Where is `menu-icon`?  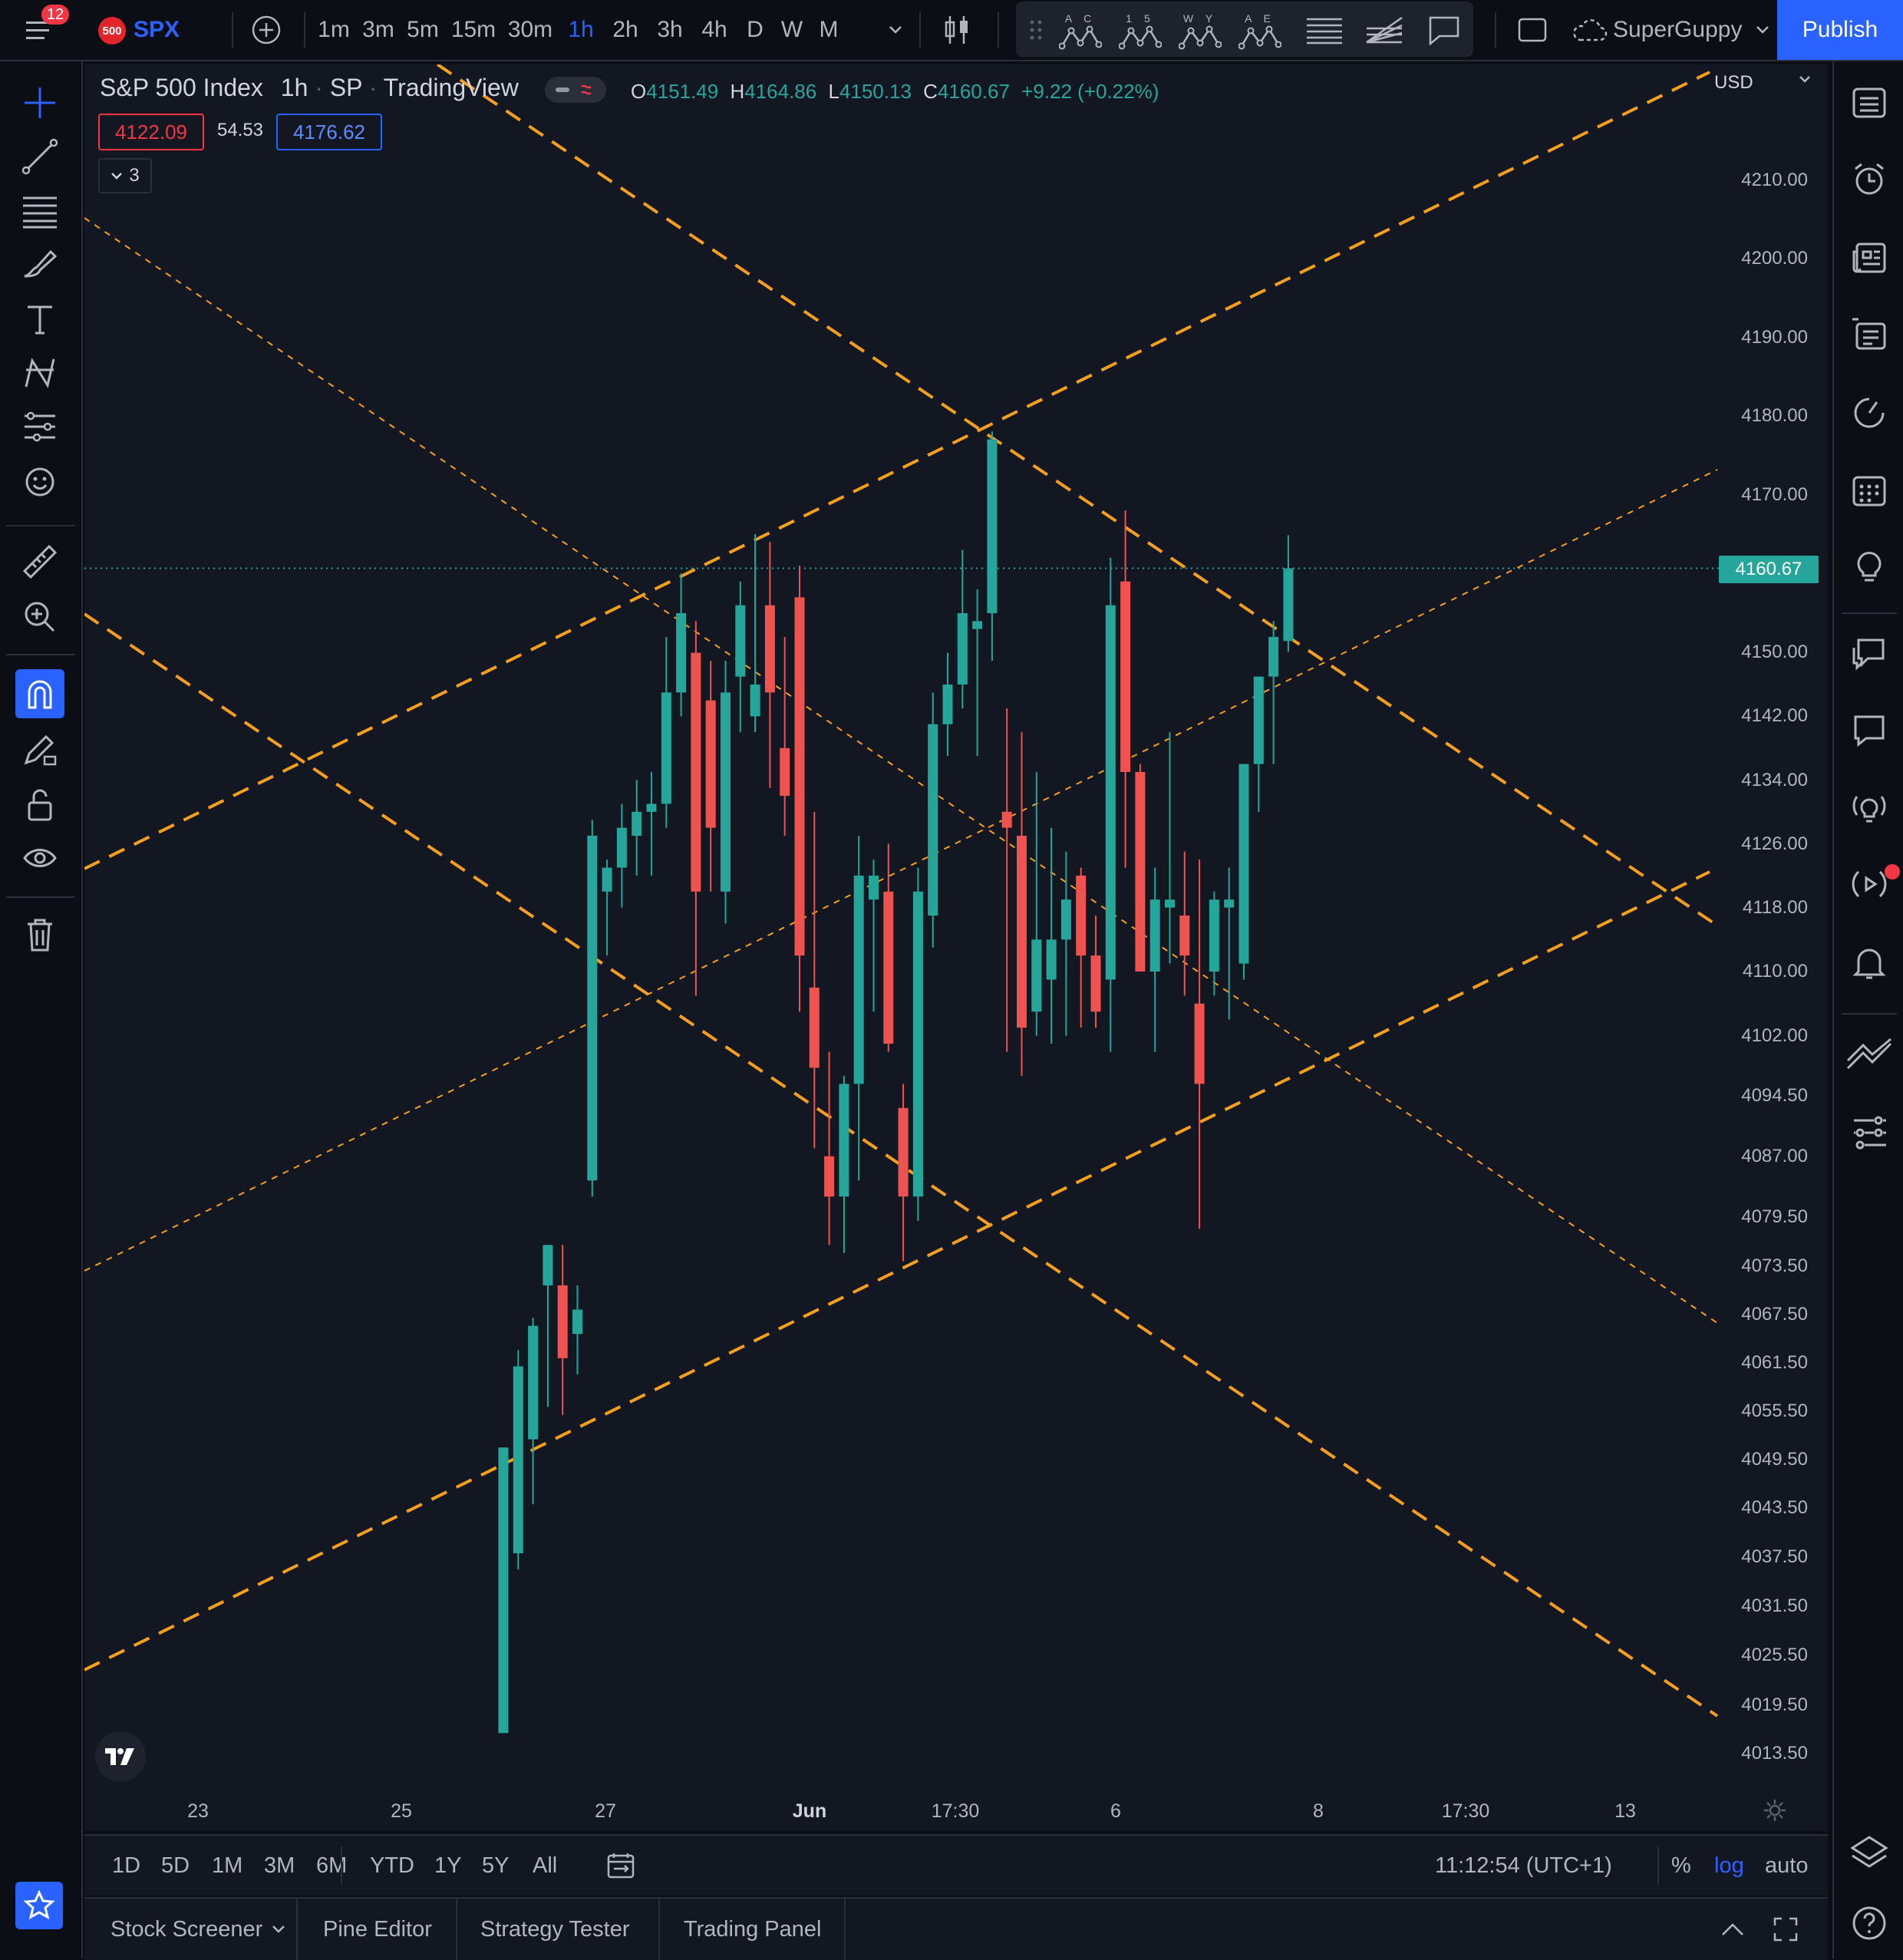
menu-icon is located at coordinates (40, 30).